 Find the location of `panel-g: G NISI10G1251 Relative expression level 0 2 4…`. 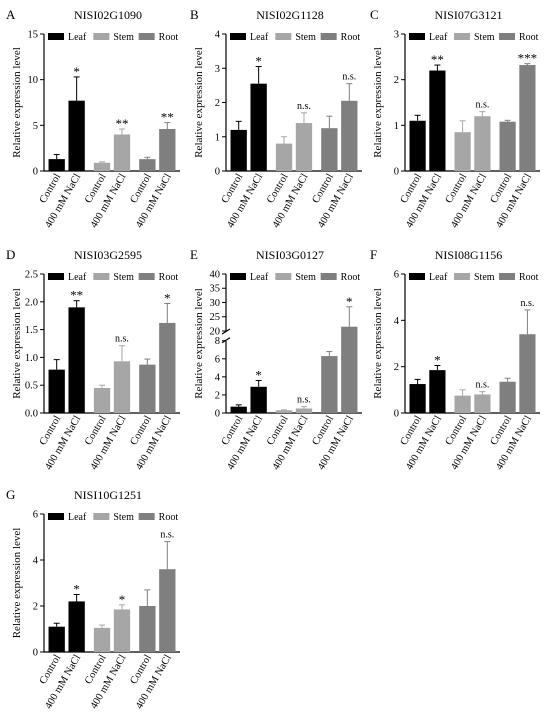

panel-g: G NISI10G1251 Relative expression level 0 2 4… is located at coordinates (93, 599).